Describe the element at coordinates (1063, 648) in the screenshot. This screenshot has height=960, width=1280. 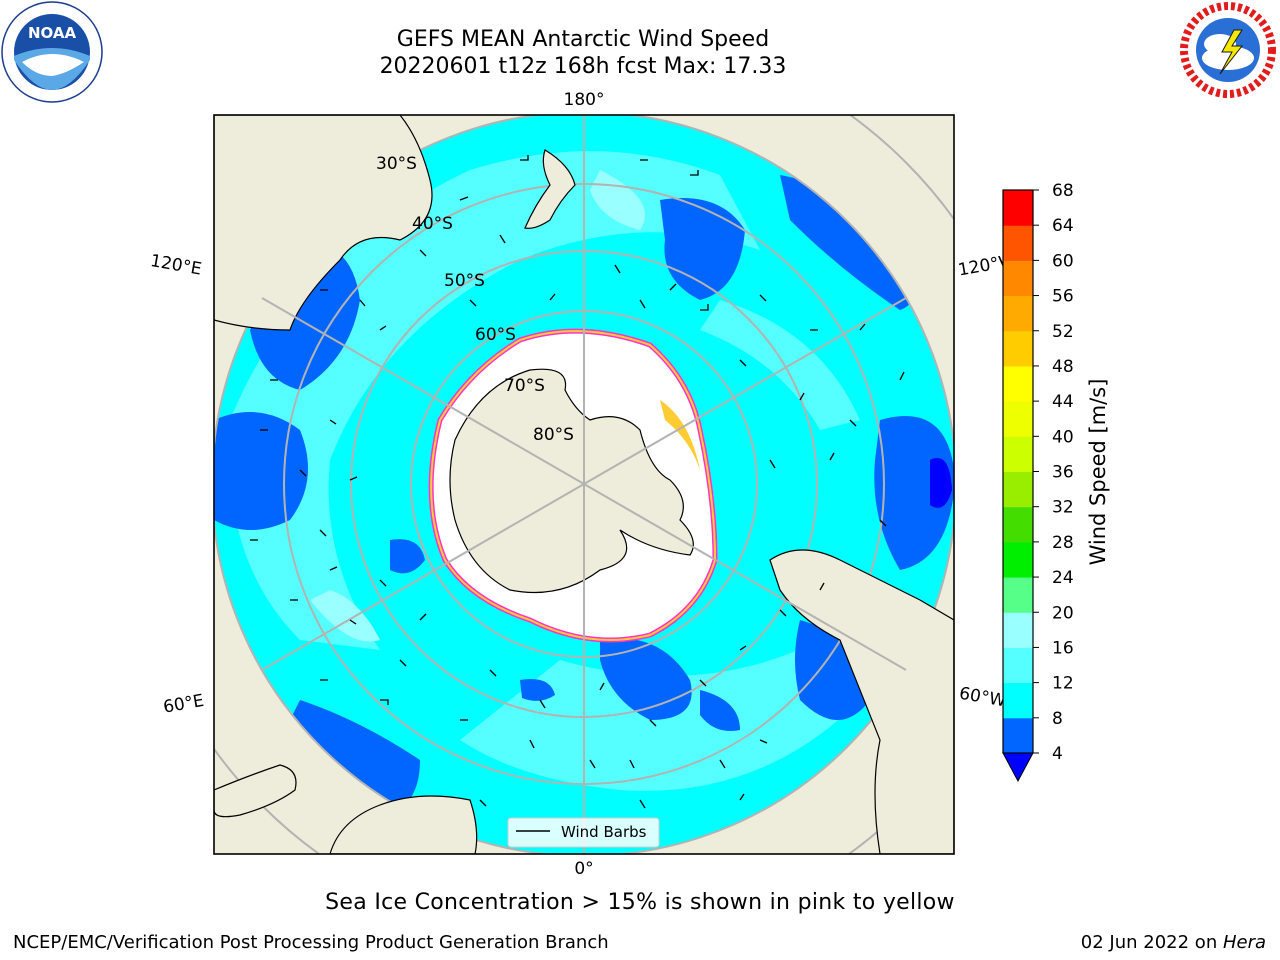
I see `colorbar-tick-label: 16` at that location.